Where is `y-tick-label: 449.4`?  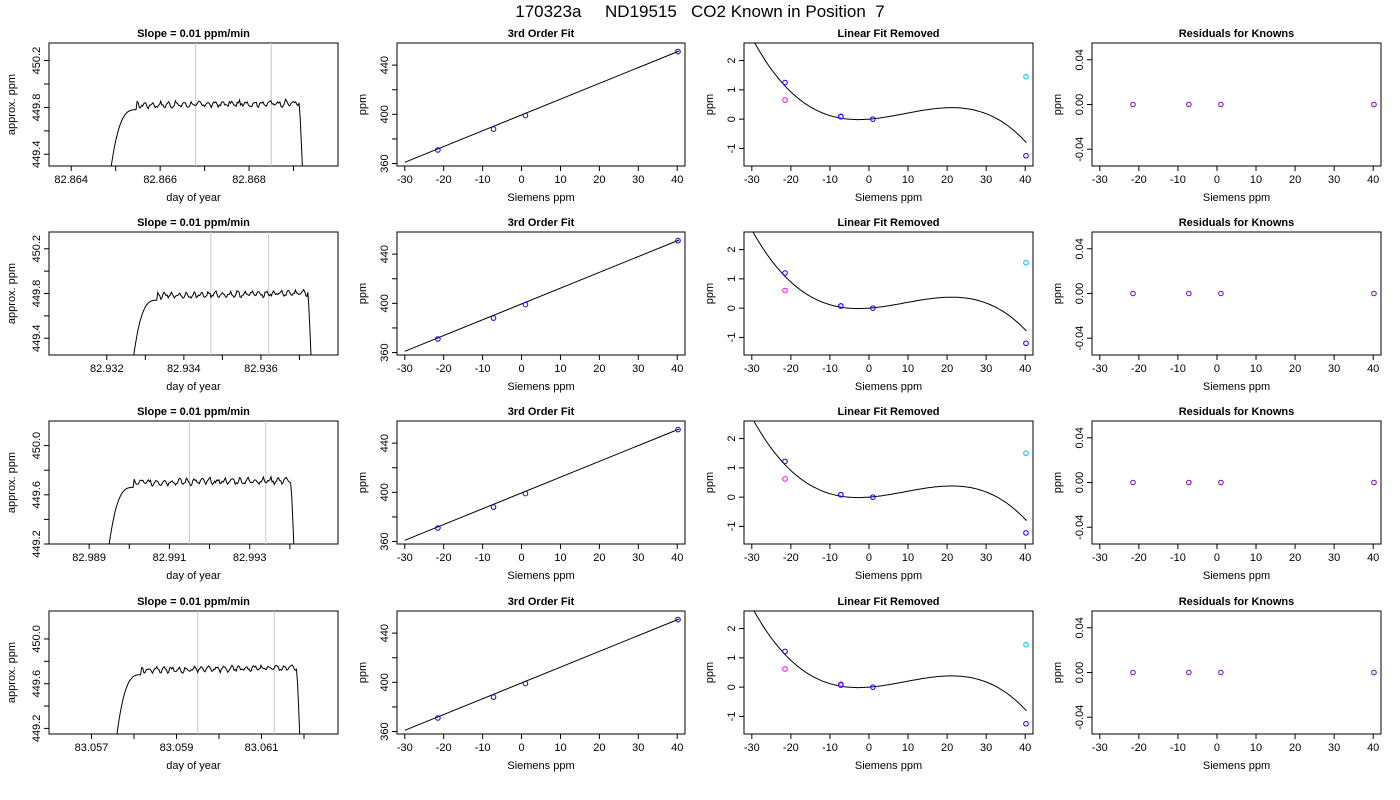
y-tick-label: 449.4 is located at coordinates (37, 155).